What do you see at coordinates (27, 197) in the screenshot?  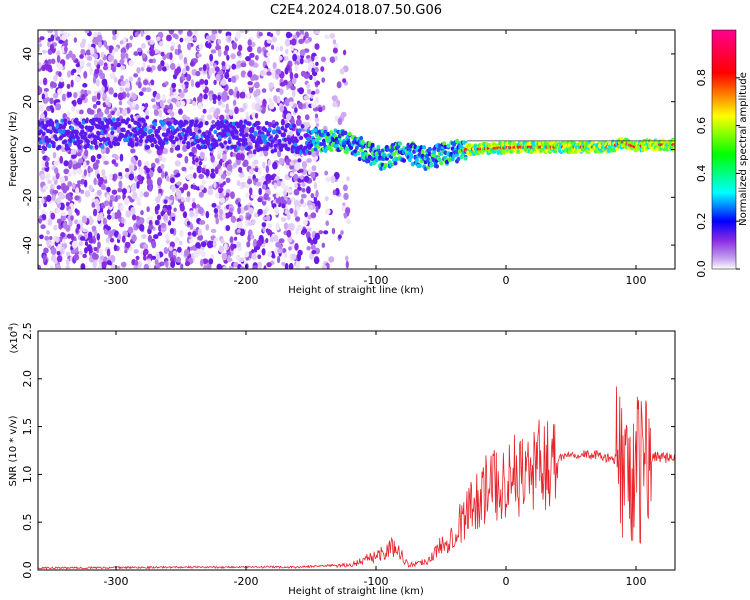 I see `spectrogram-y-tick-label: -20` at bounding box center [27, 197].